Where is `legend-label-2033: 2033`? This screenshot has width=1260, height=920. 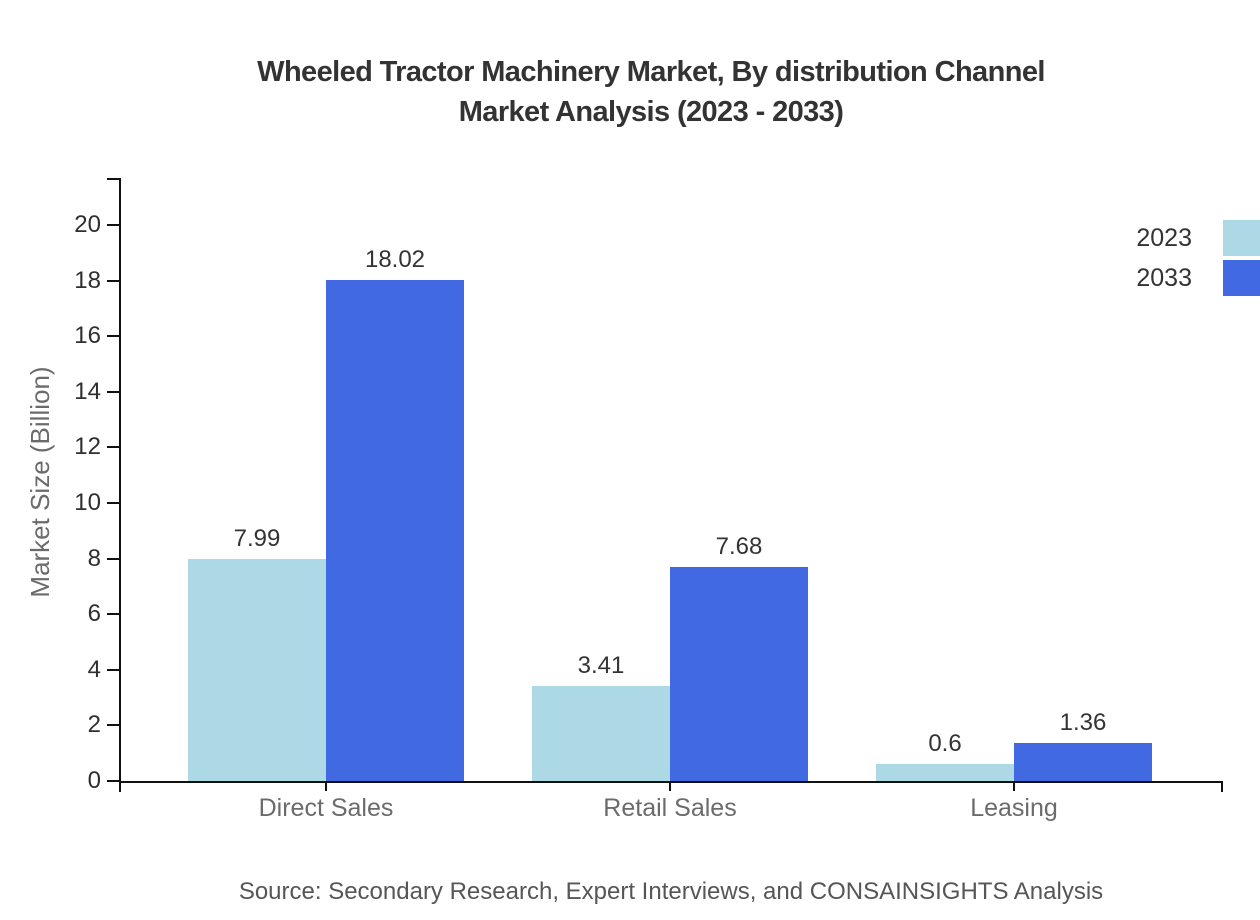
legend-label-2033: 2033 is located at coordinates (1164, 278).